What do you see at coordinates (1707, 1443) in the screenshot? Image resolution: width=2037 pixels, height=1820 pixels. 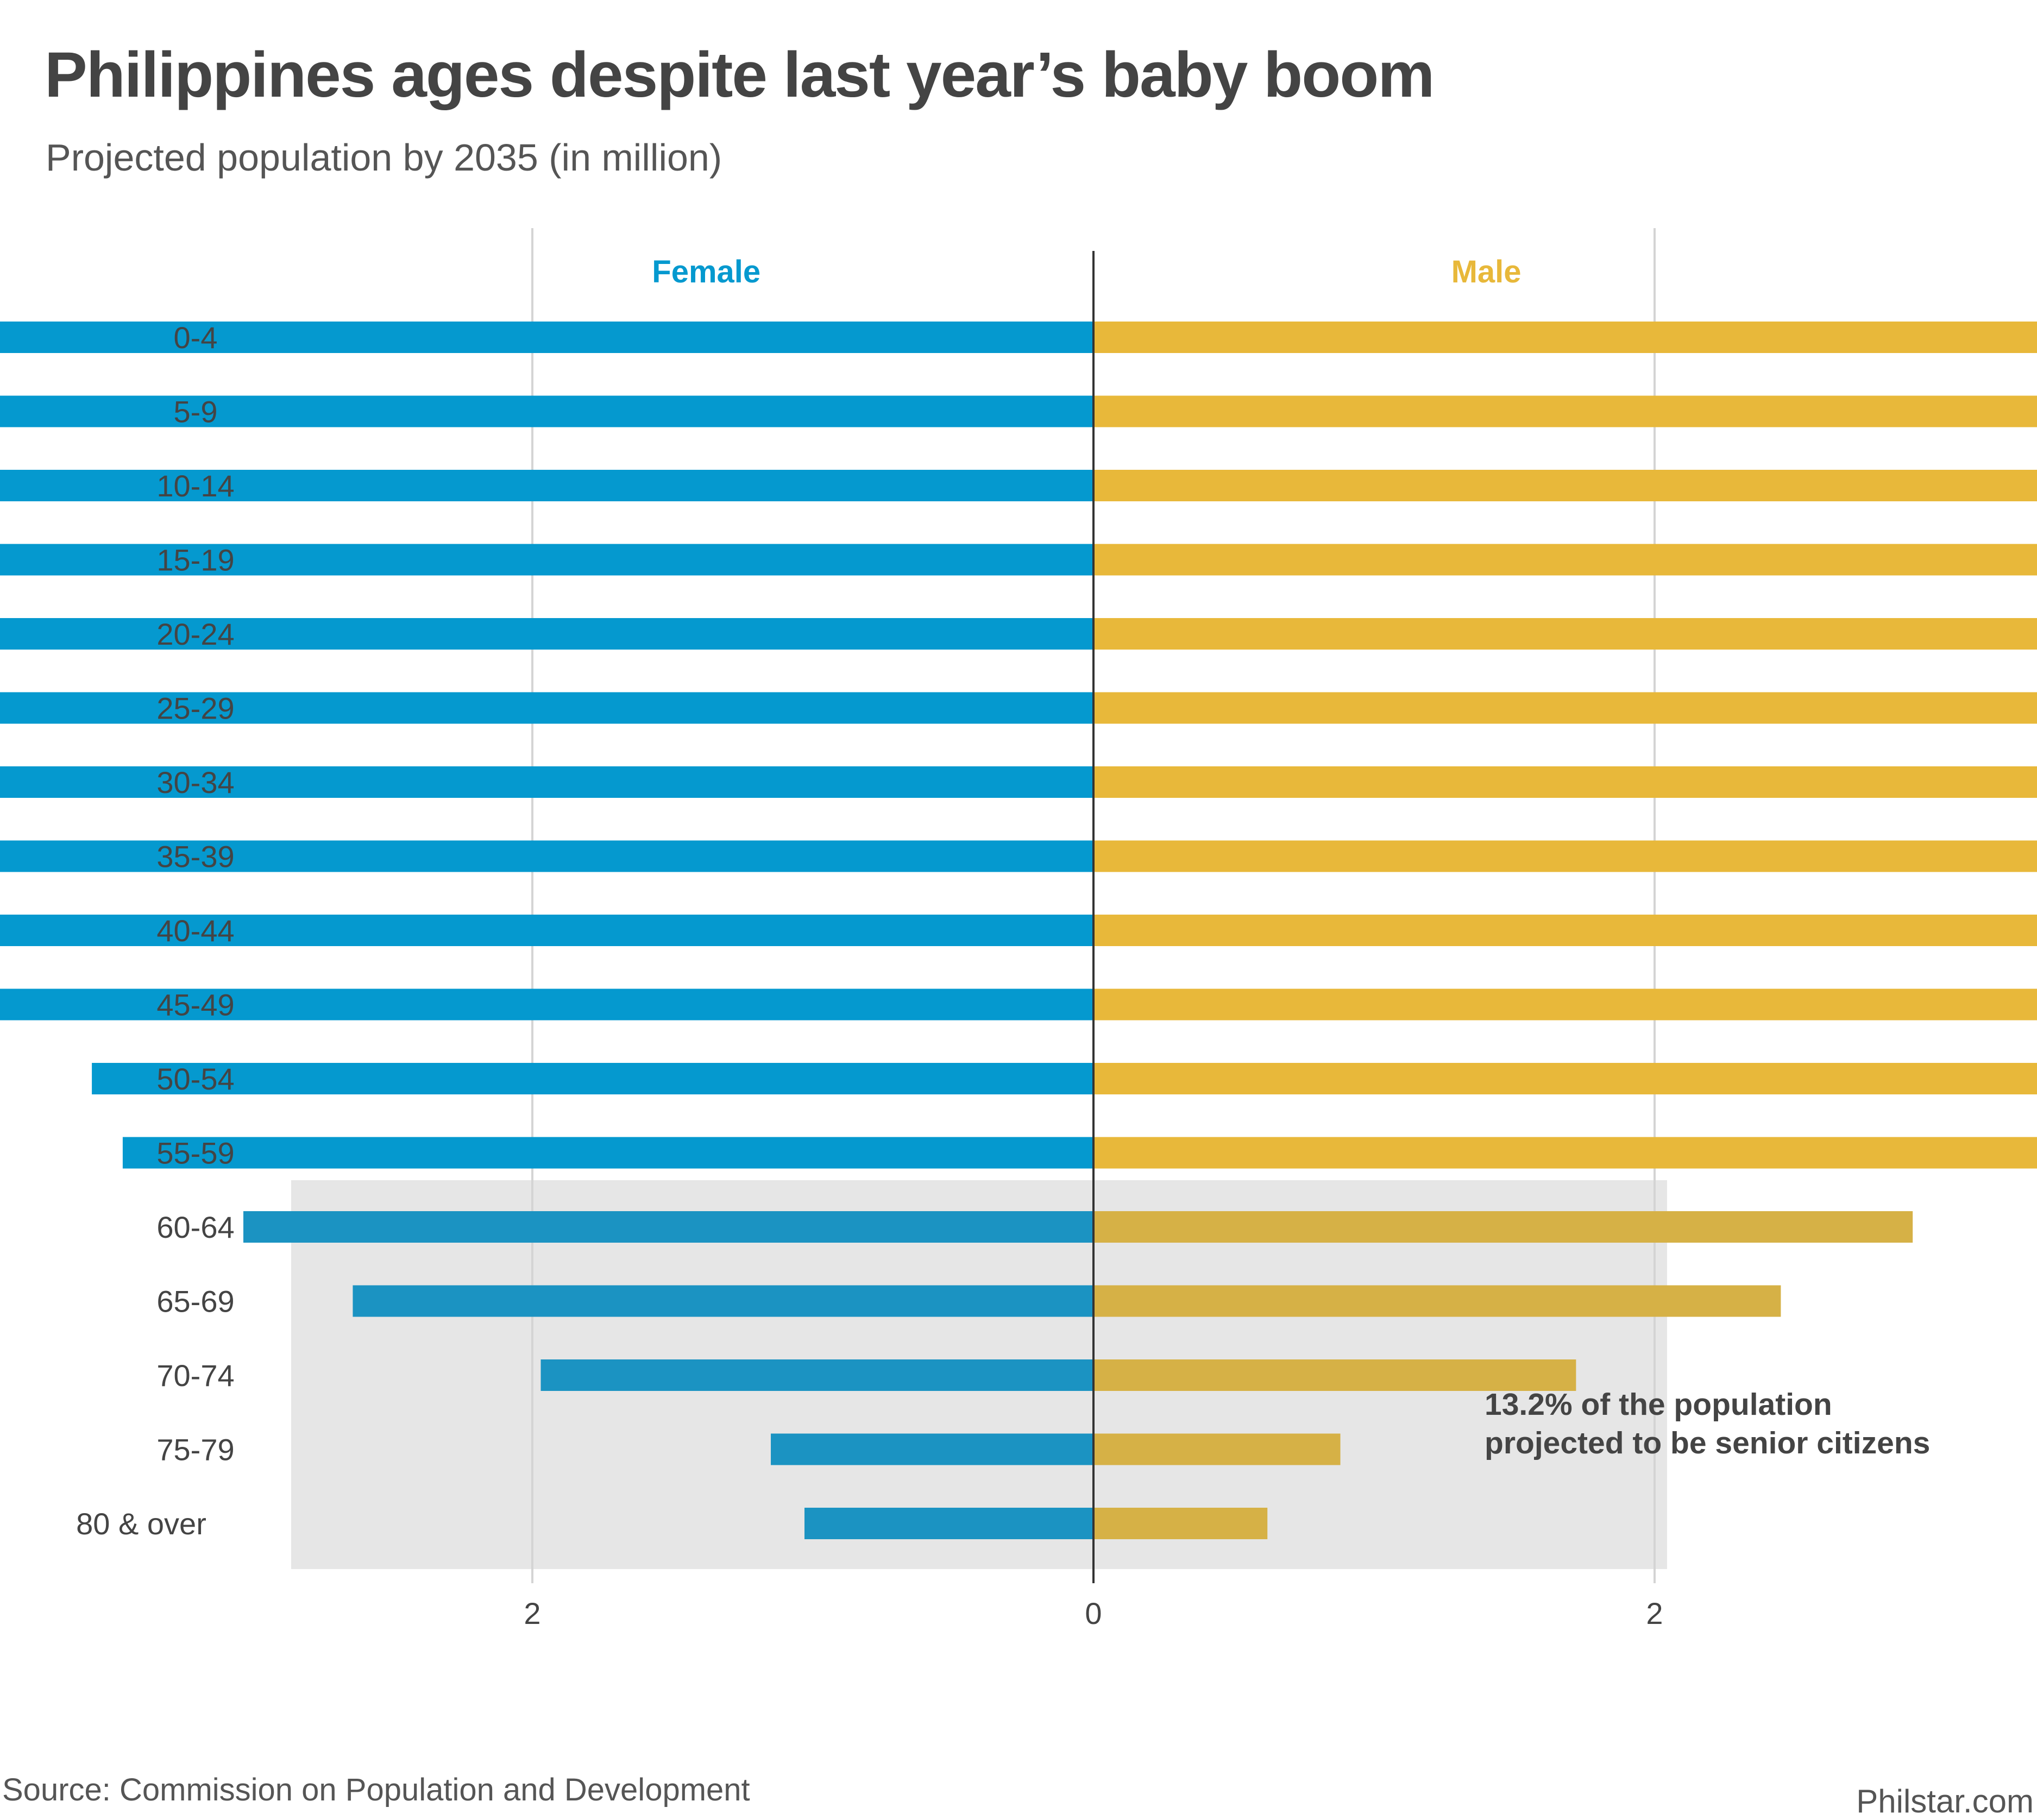 I see `senior-annotation-line: projected to be senior citizens` at bounding box center [1707, 1443].